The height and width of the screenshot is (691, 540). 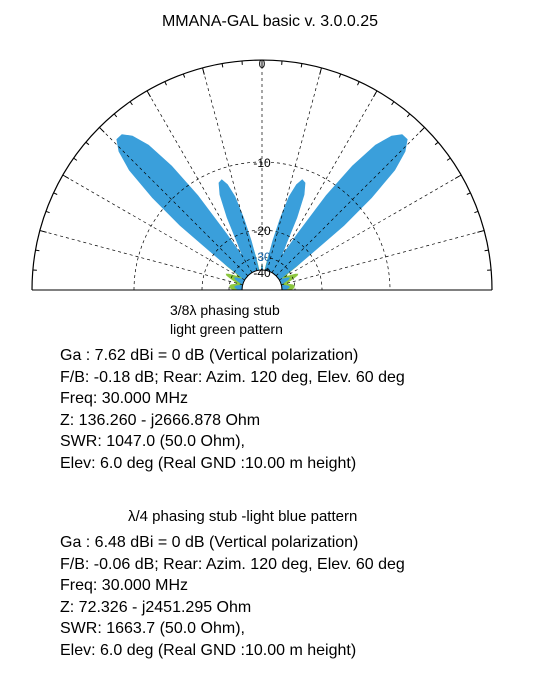 I want to click on blue-swr-text: SWR: 1663.7 (50.0 Ohm),, so click(x=152, y=628).